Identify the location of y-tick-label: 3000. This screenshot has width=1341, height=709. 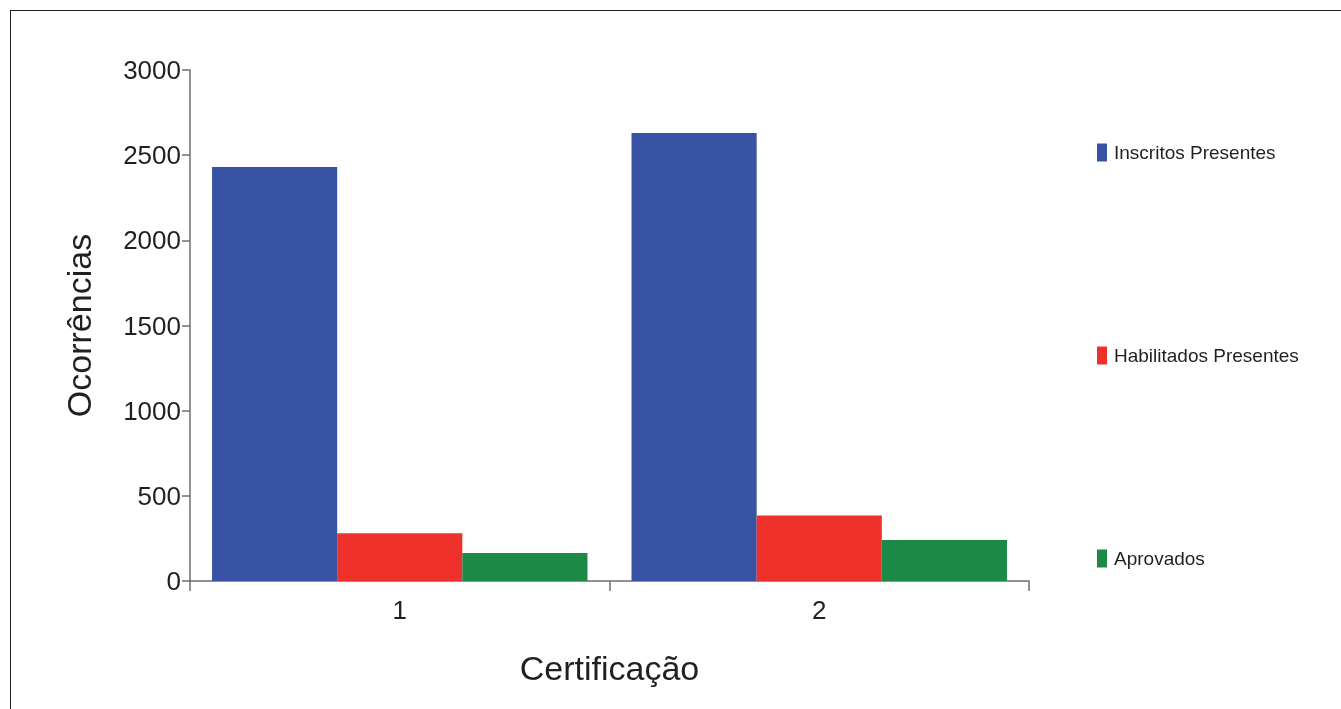
(152, 70).